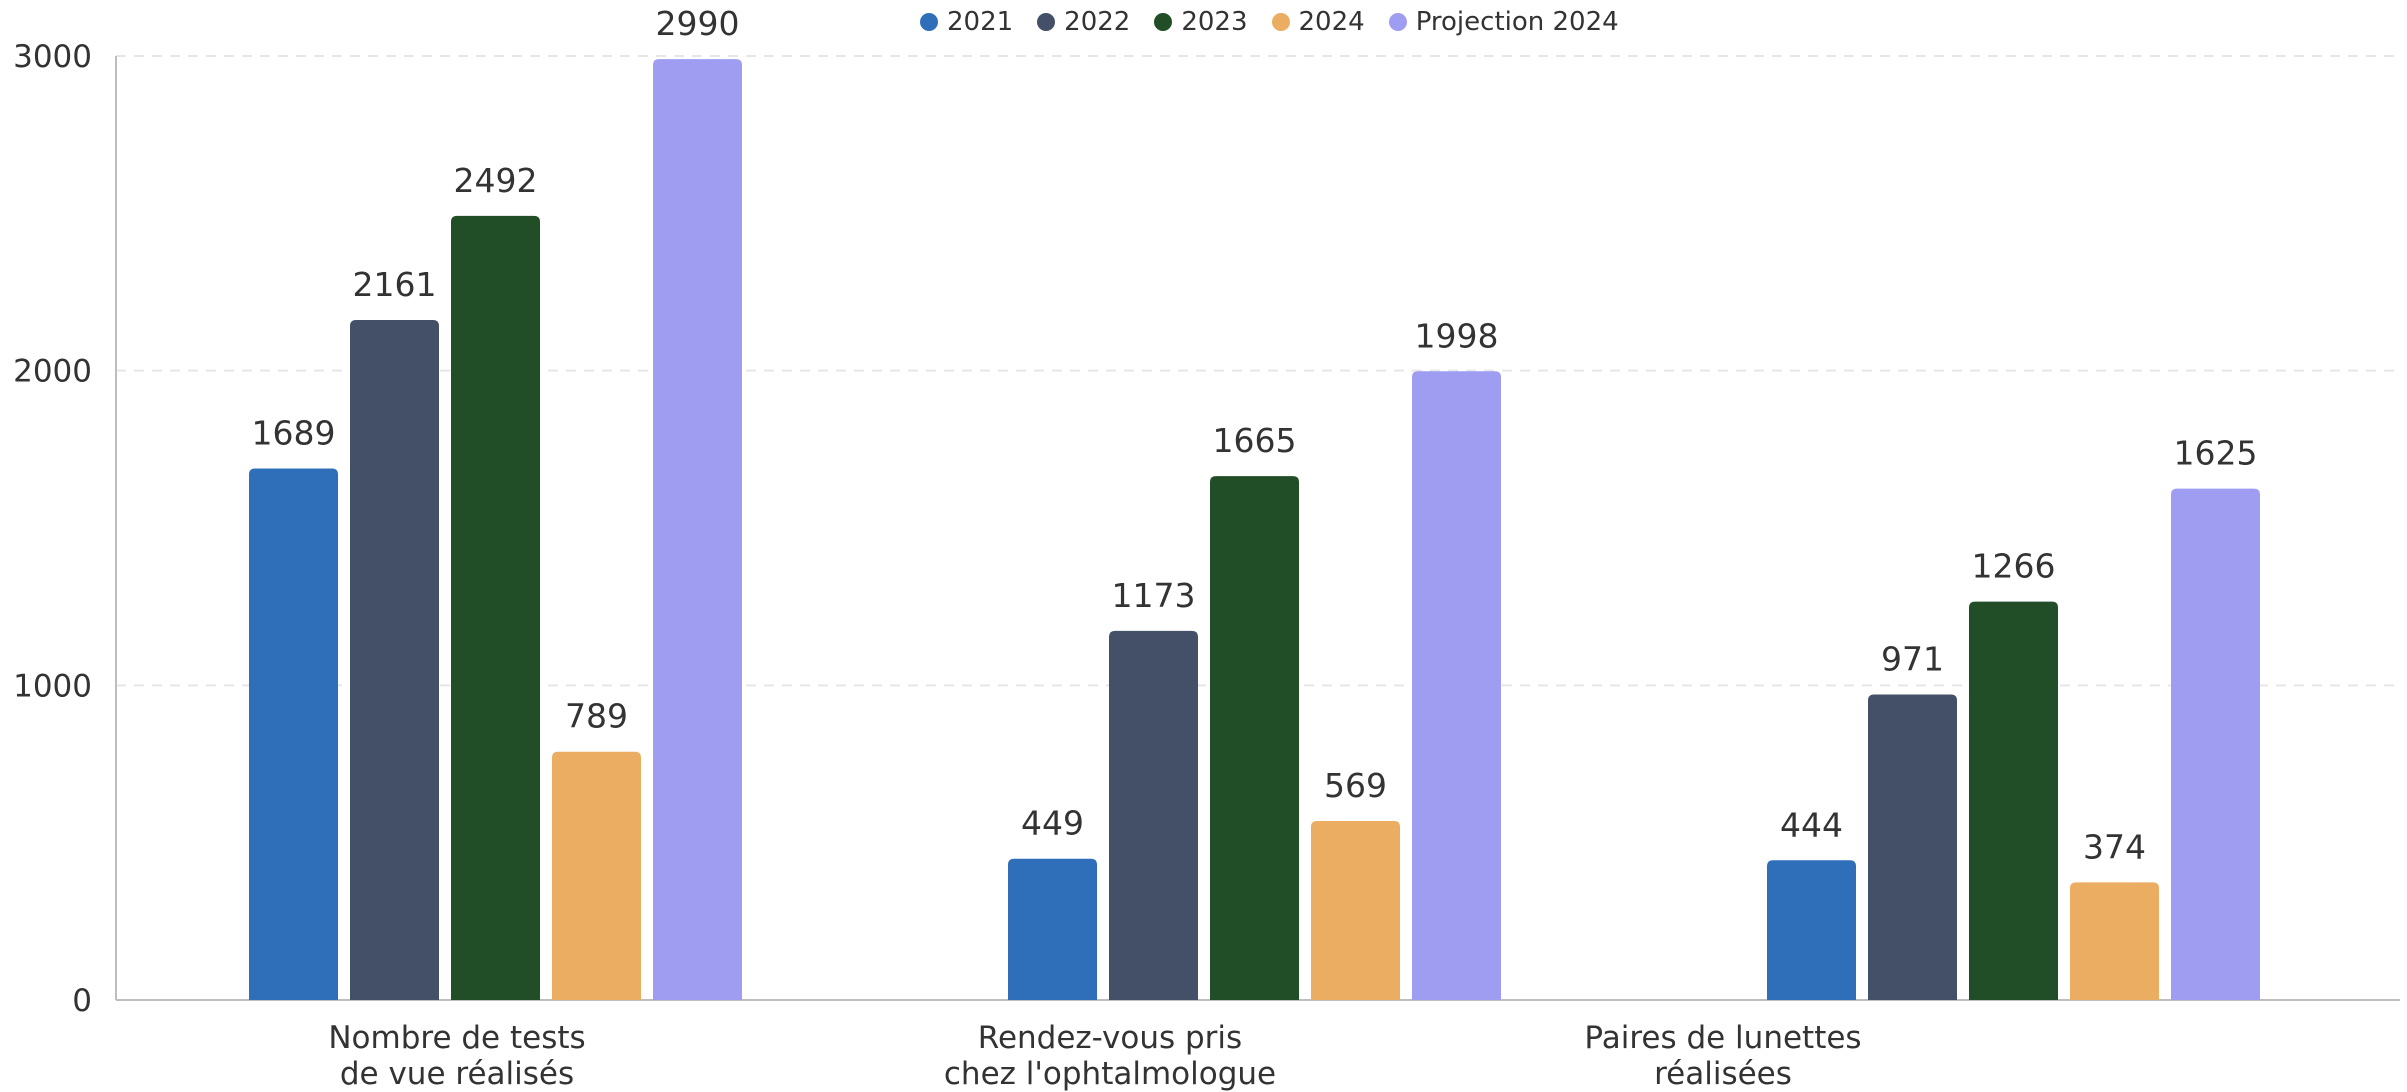 This screenshot has width=2407, height=1092. I want to click on bar-value-label: 789, so click(596, 716).